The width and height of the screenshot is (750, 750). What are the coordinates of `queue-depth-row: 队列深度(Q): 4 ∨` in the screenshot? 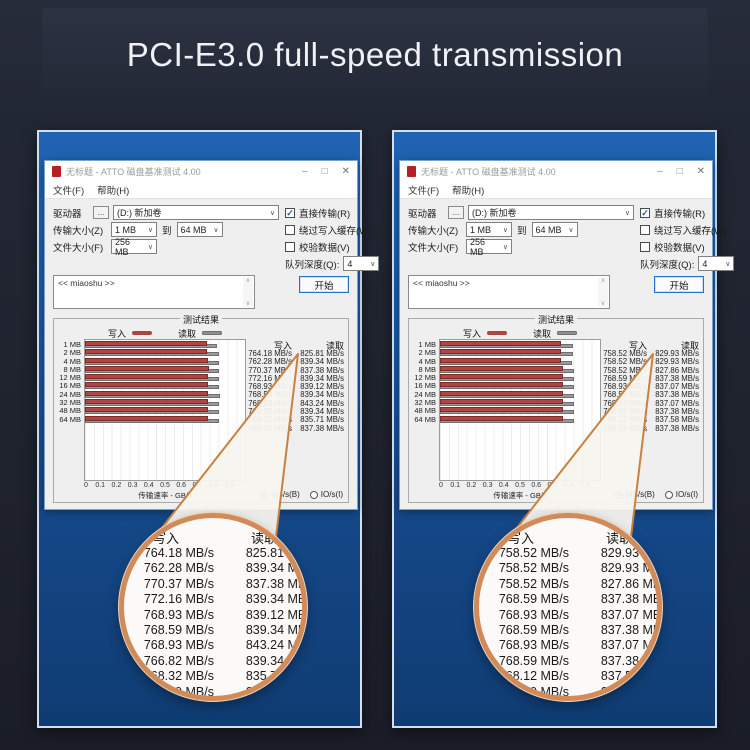 It's located at (216, 263).